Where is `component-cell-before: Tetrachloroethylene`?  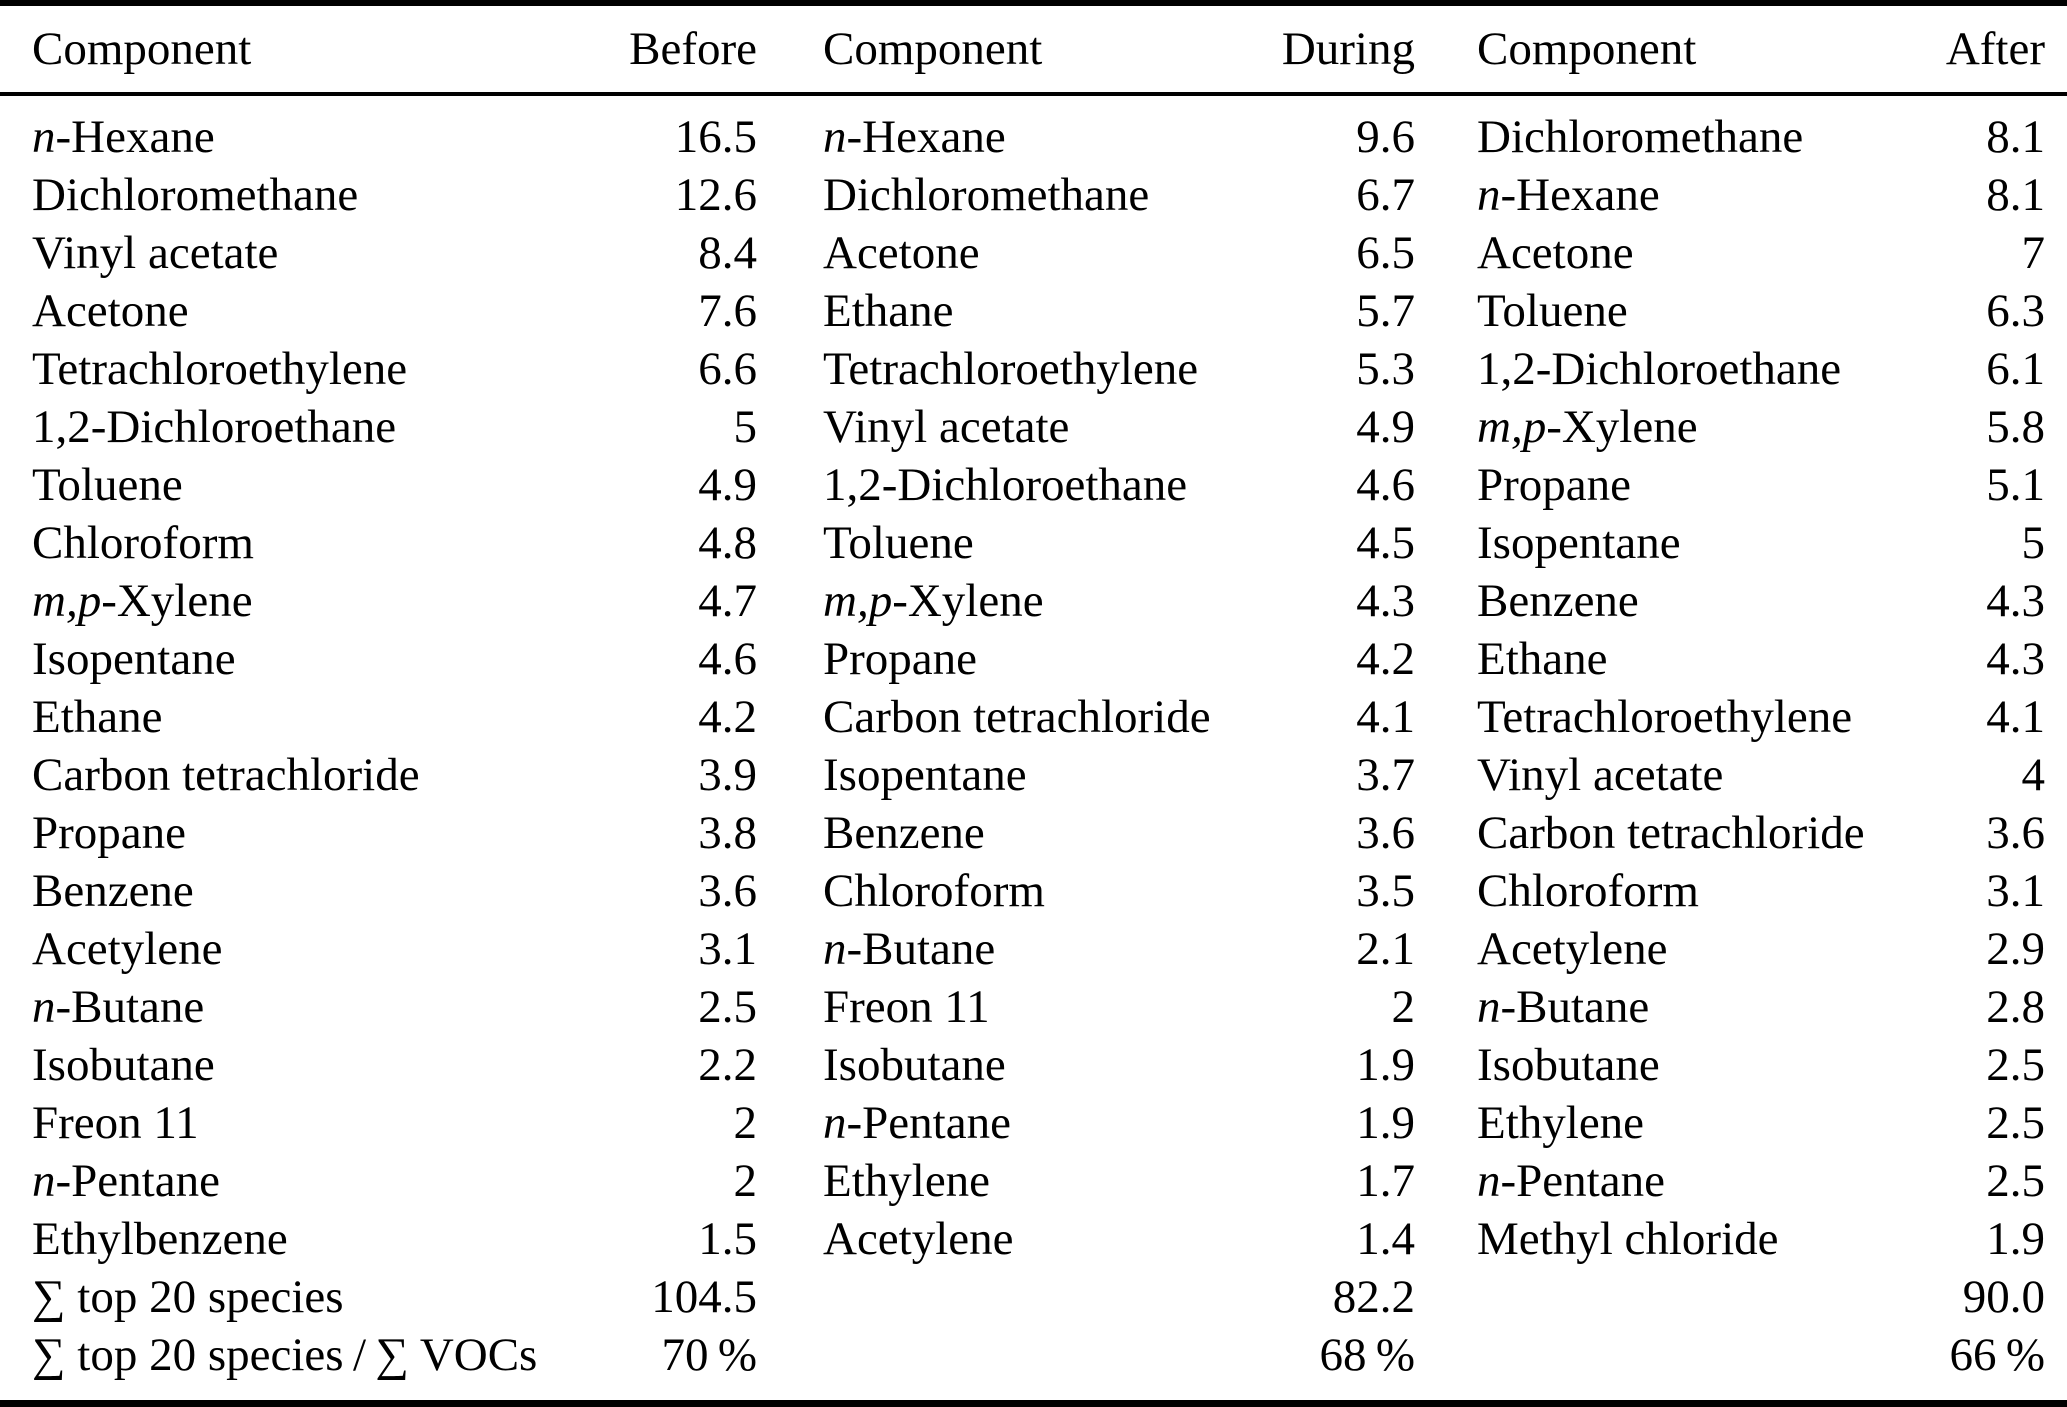 component-cell-before: Tetrachloroethylene is located at coordinates (280, 369).